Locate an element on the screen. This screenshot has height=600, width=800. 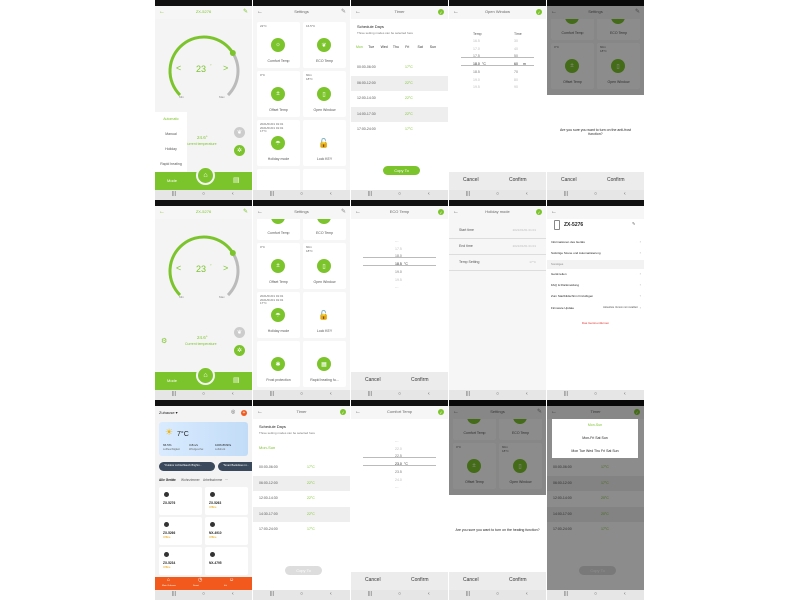
copy-to-button: Copy To is located at coordinates (401, 170).